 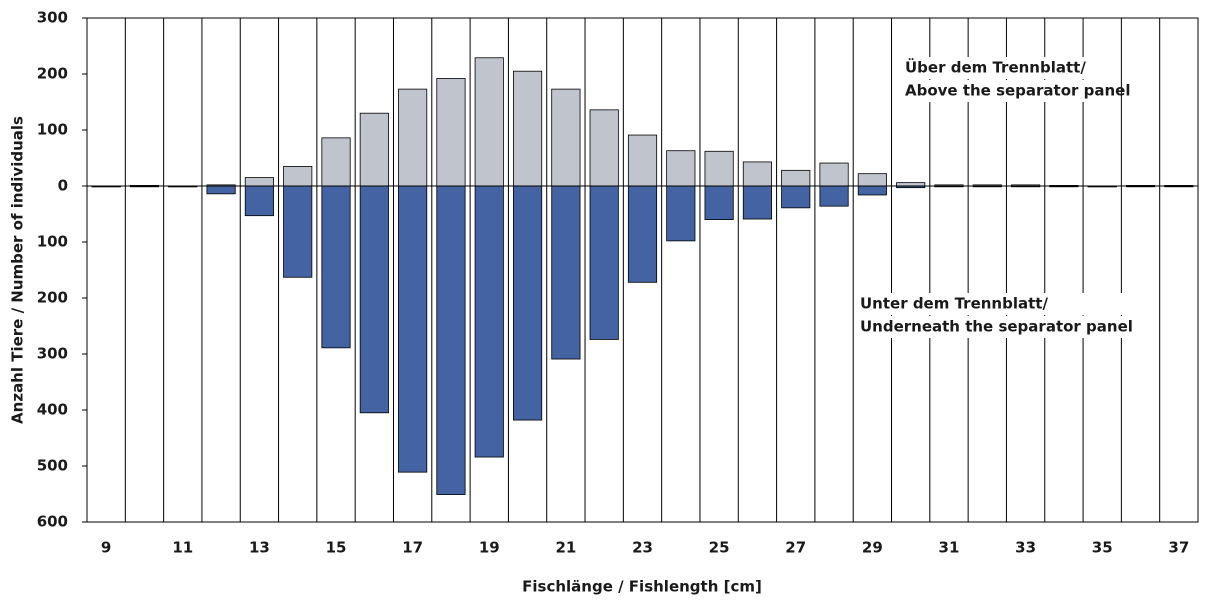 I want to click on annotation: Underneath the separator panel, so click(x=996, y=327).